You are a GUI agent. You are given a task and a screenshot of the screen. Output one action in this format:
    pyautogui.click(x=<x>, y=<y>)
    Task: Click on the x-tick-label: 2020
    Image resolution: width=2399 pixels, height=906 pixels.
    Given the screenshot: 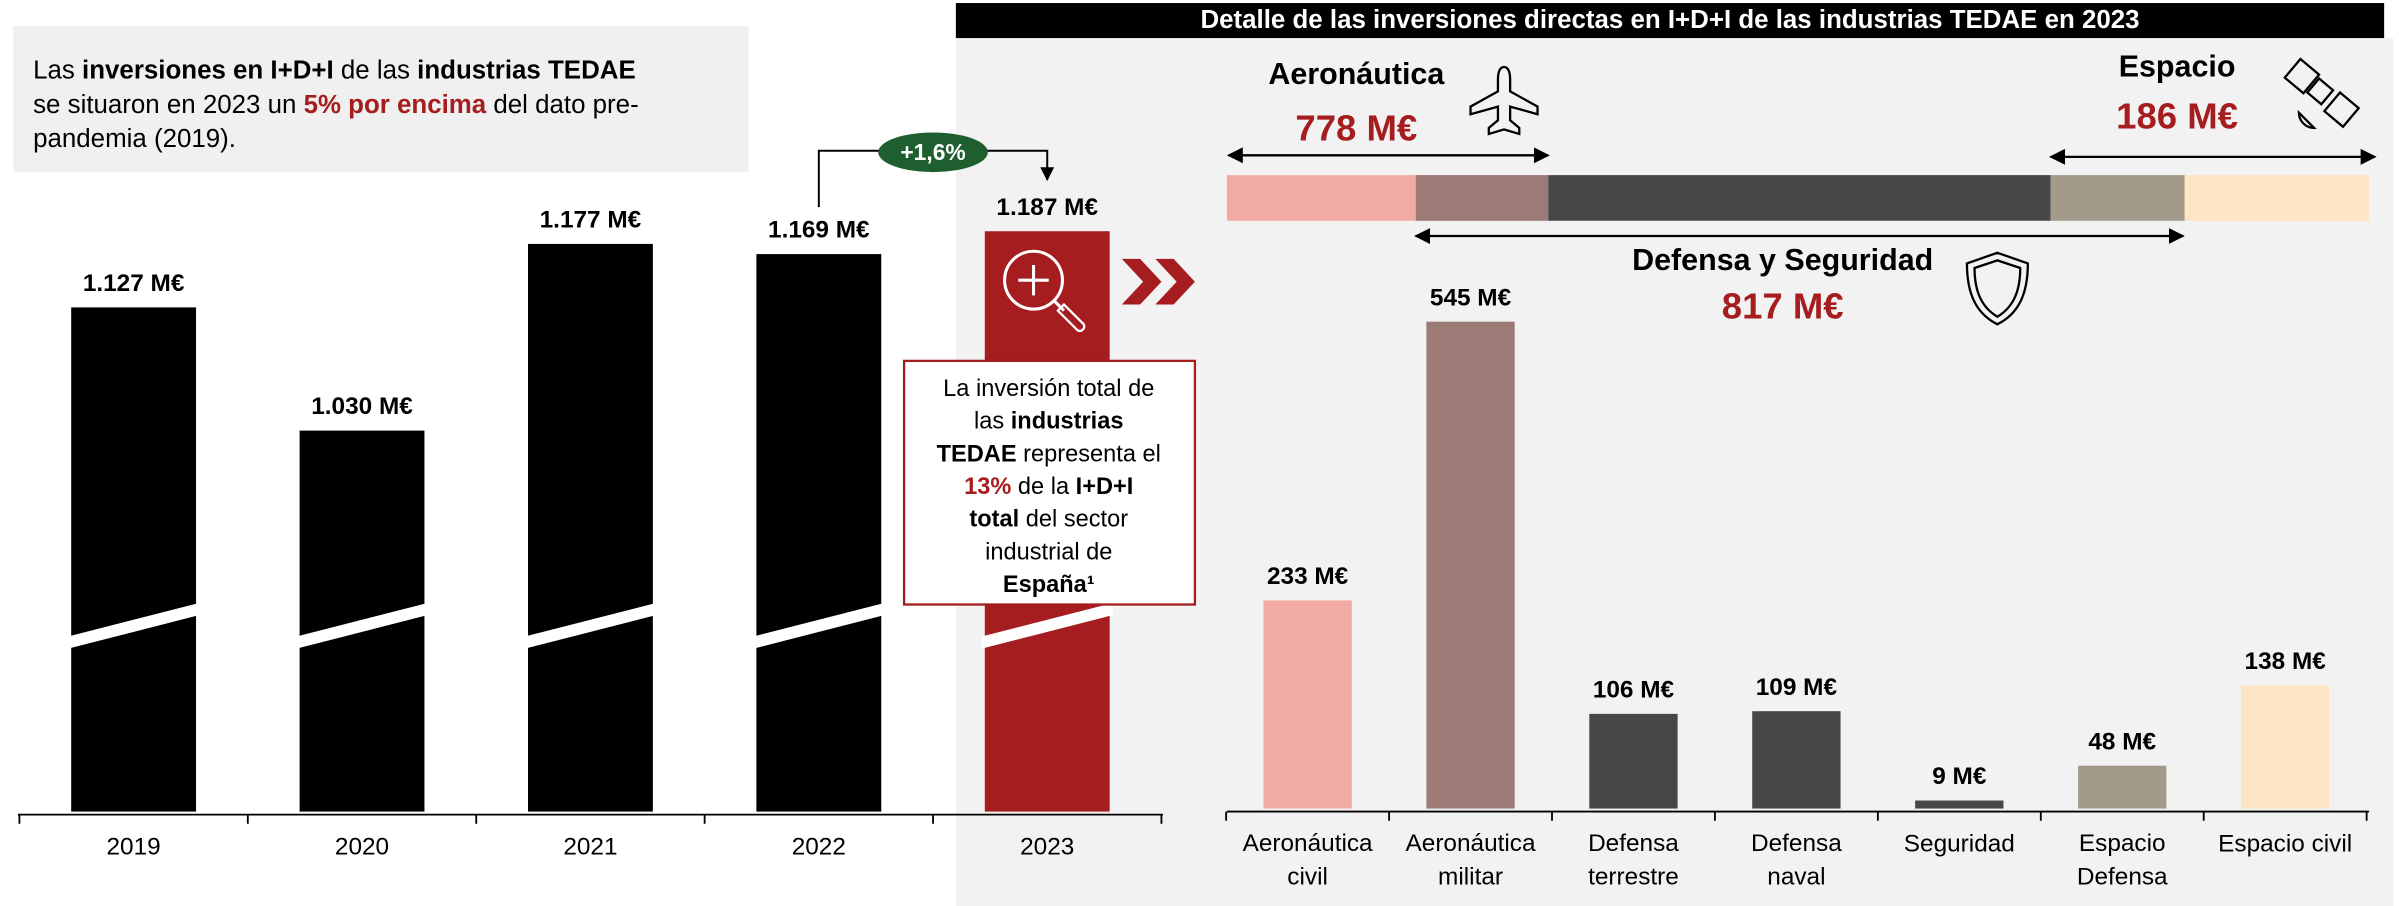 What is the action you would take?
    pyautogui.click(x=362, y=847)
    